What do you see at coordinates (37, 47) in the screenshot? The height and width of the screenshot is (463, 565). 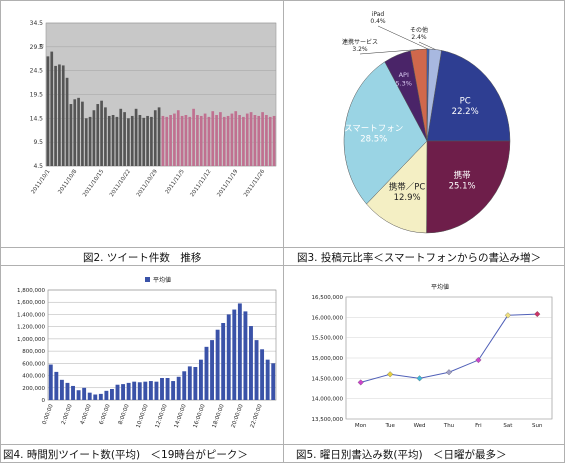 I see `y-tick-label: 29.5` at bounding box center [37, 47].